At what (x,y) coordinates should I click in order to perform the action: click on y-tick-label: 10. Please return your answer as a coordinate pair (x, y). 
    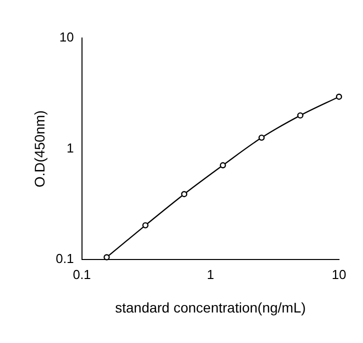
    Looking at the image, I should click on (66, 37).